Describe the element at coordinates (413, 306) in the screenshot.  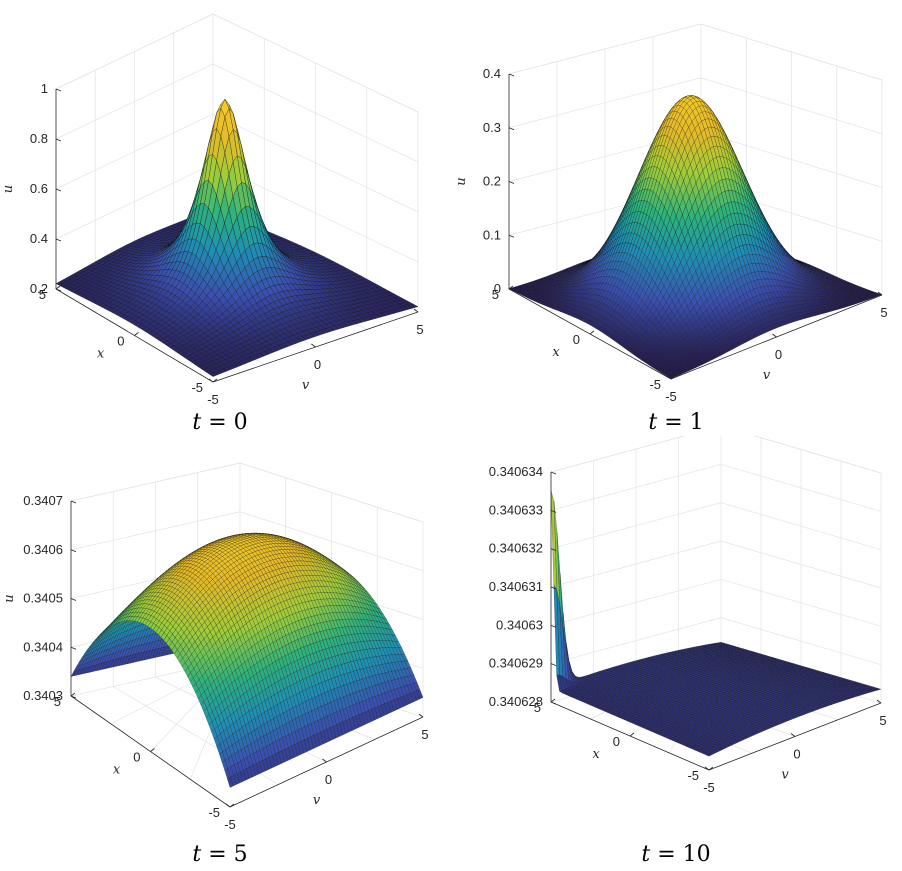
I see `surface-face` at that location.